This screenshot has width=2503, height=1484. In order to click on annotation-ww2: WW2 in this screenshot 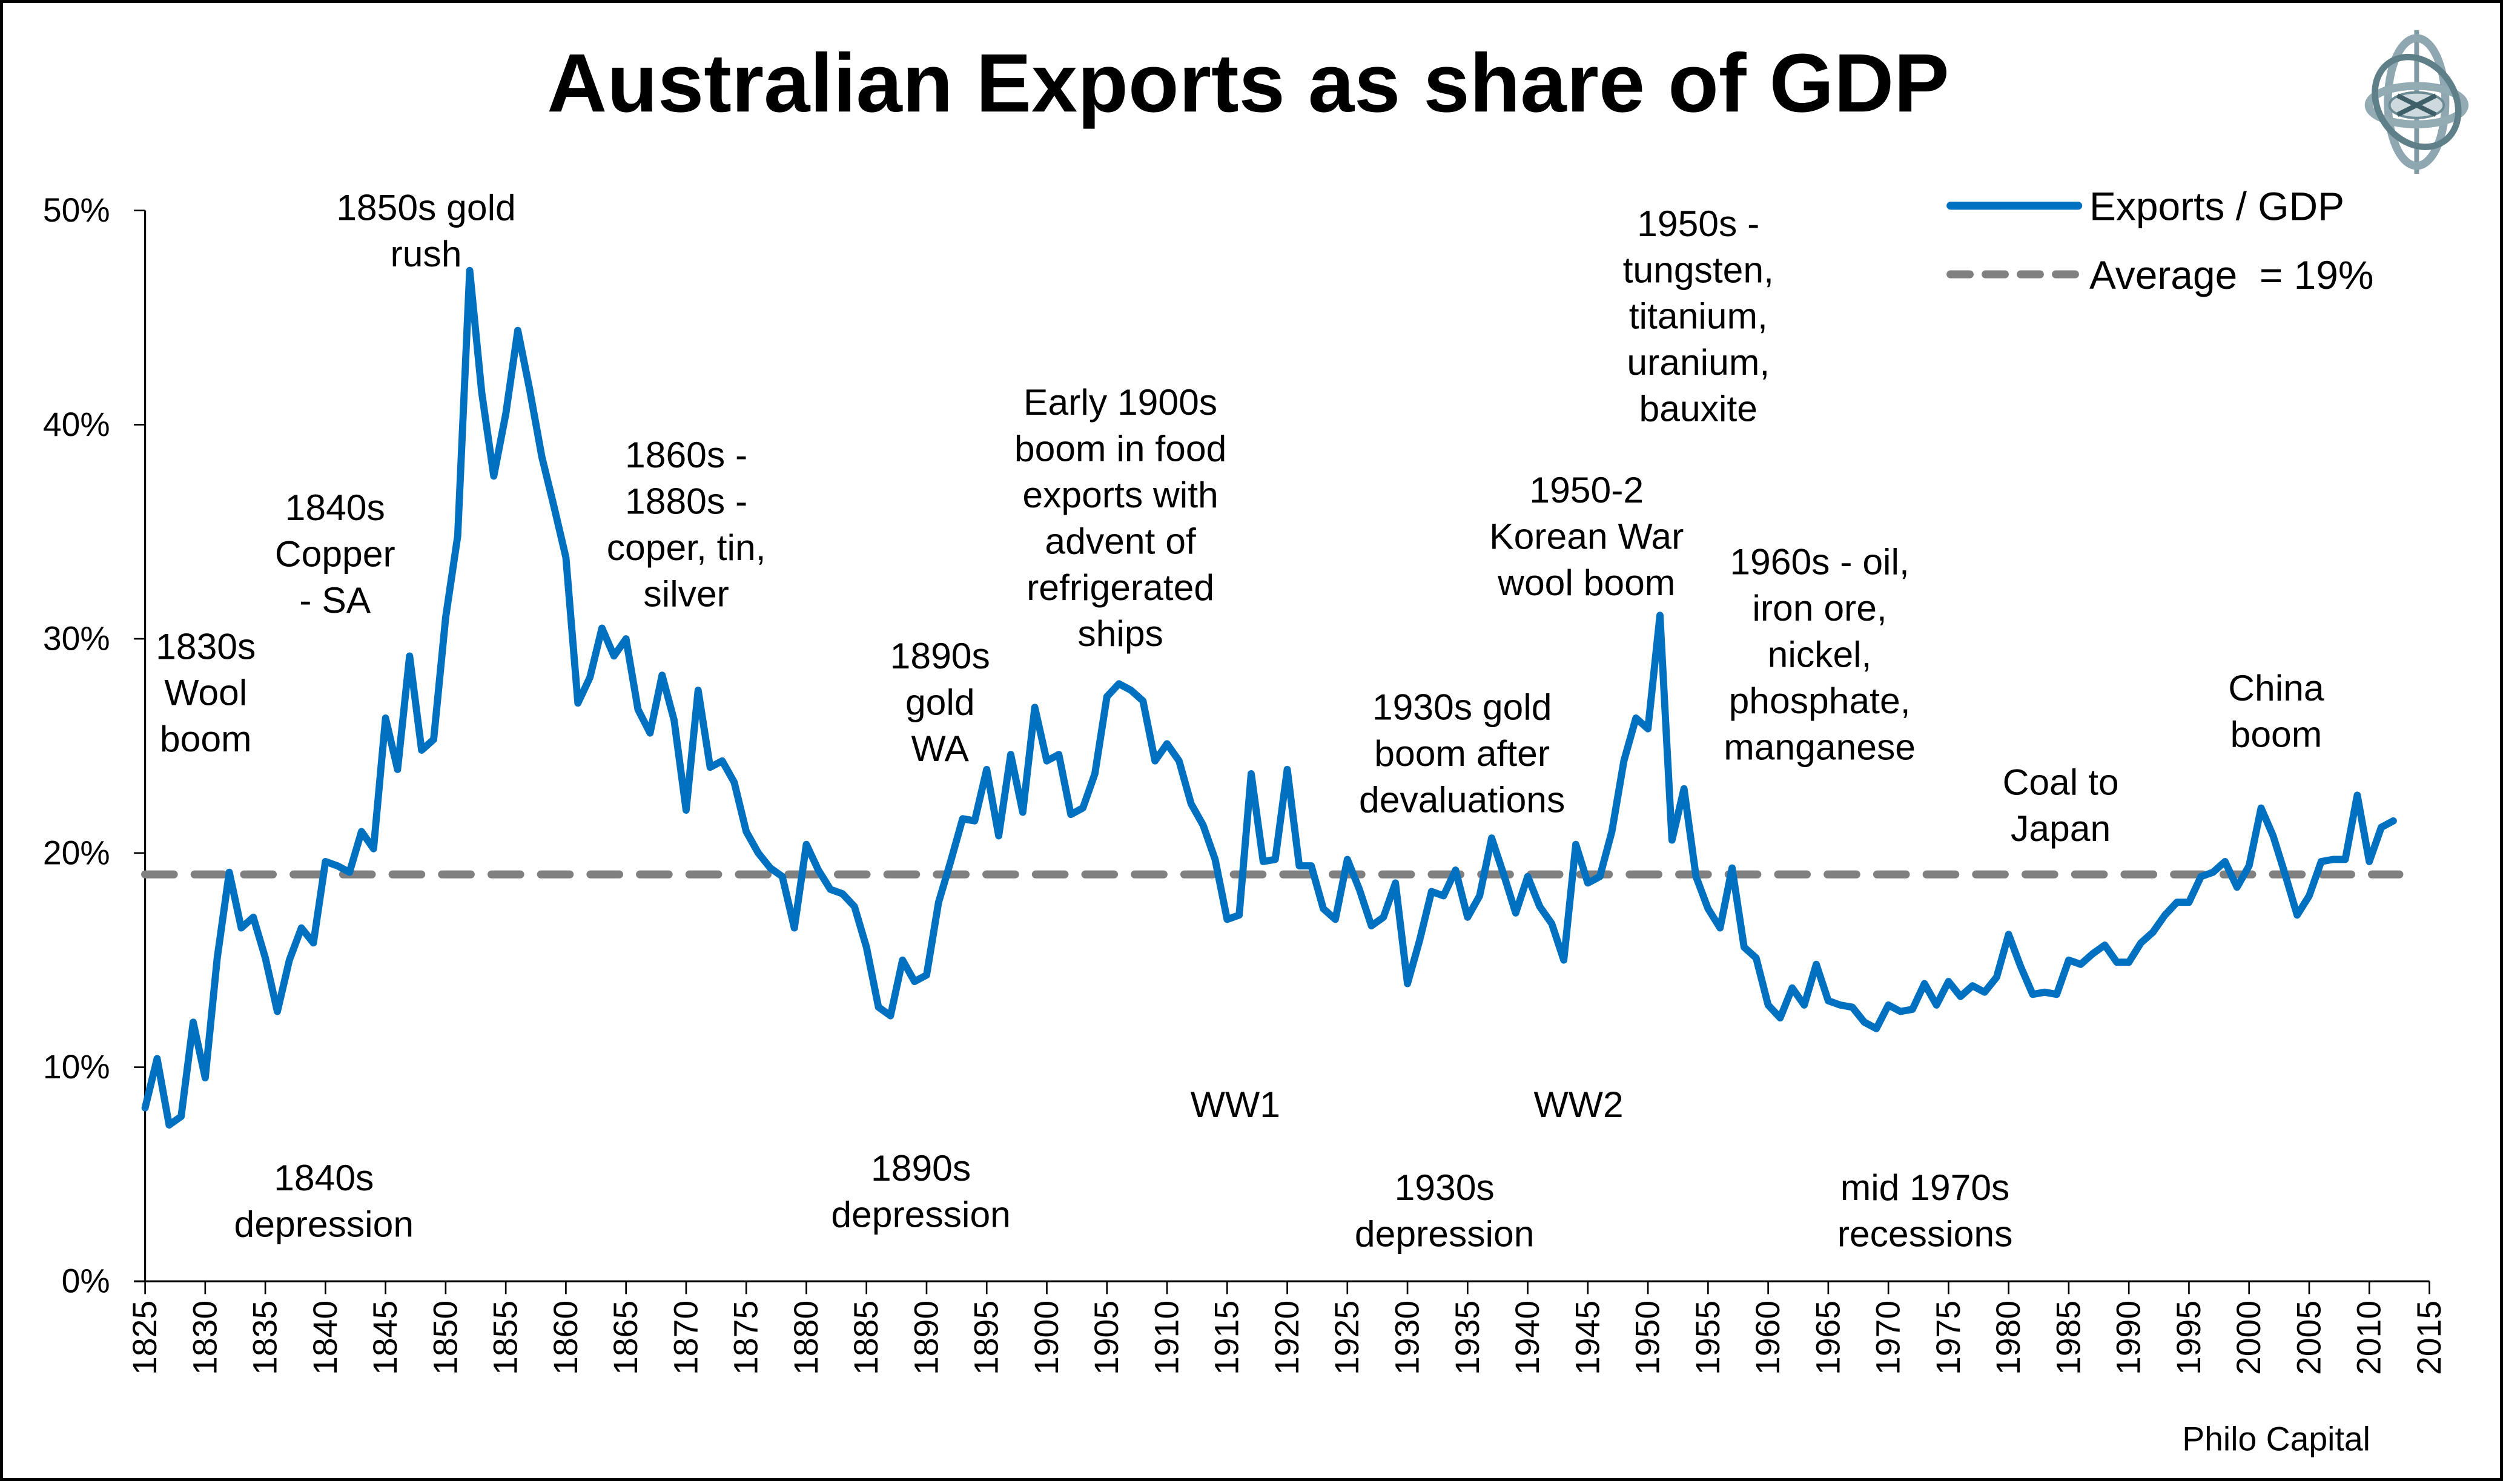, I will do `click(1579, 1104)`.